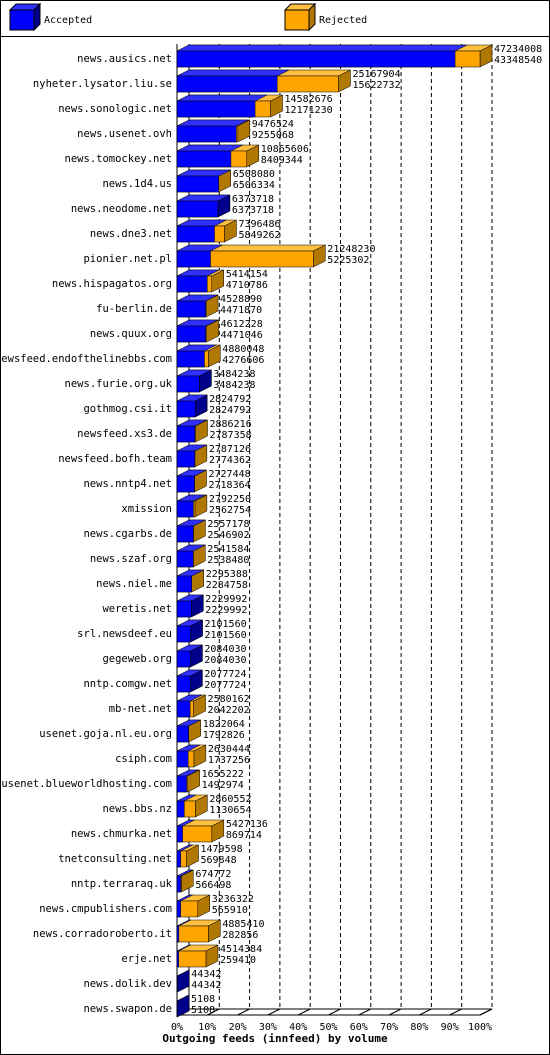 The height and width of the screenshot is (1055, 550). I want to click on x-axis-title: Outgoing feeds (innfeed) by volume, so click(275, 1038).